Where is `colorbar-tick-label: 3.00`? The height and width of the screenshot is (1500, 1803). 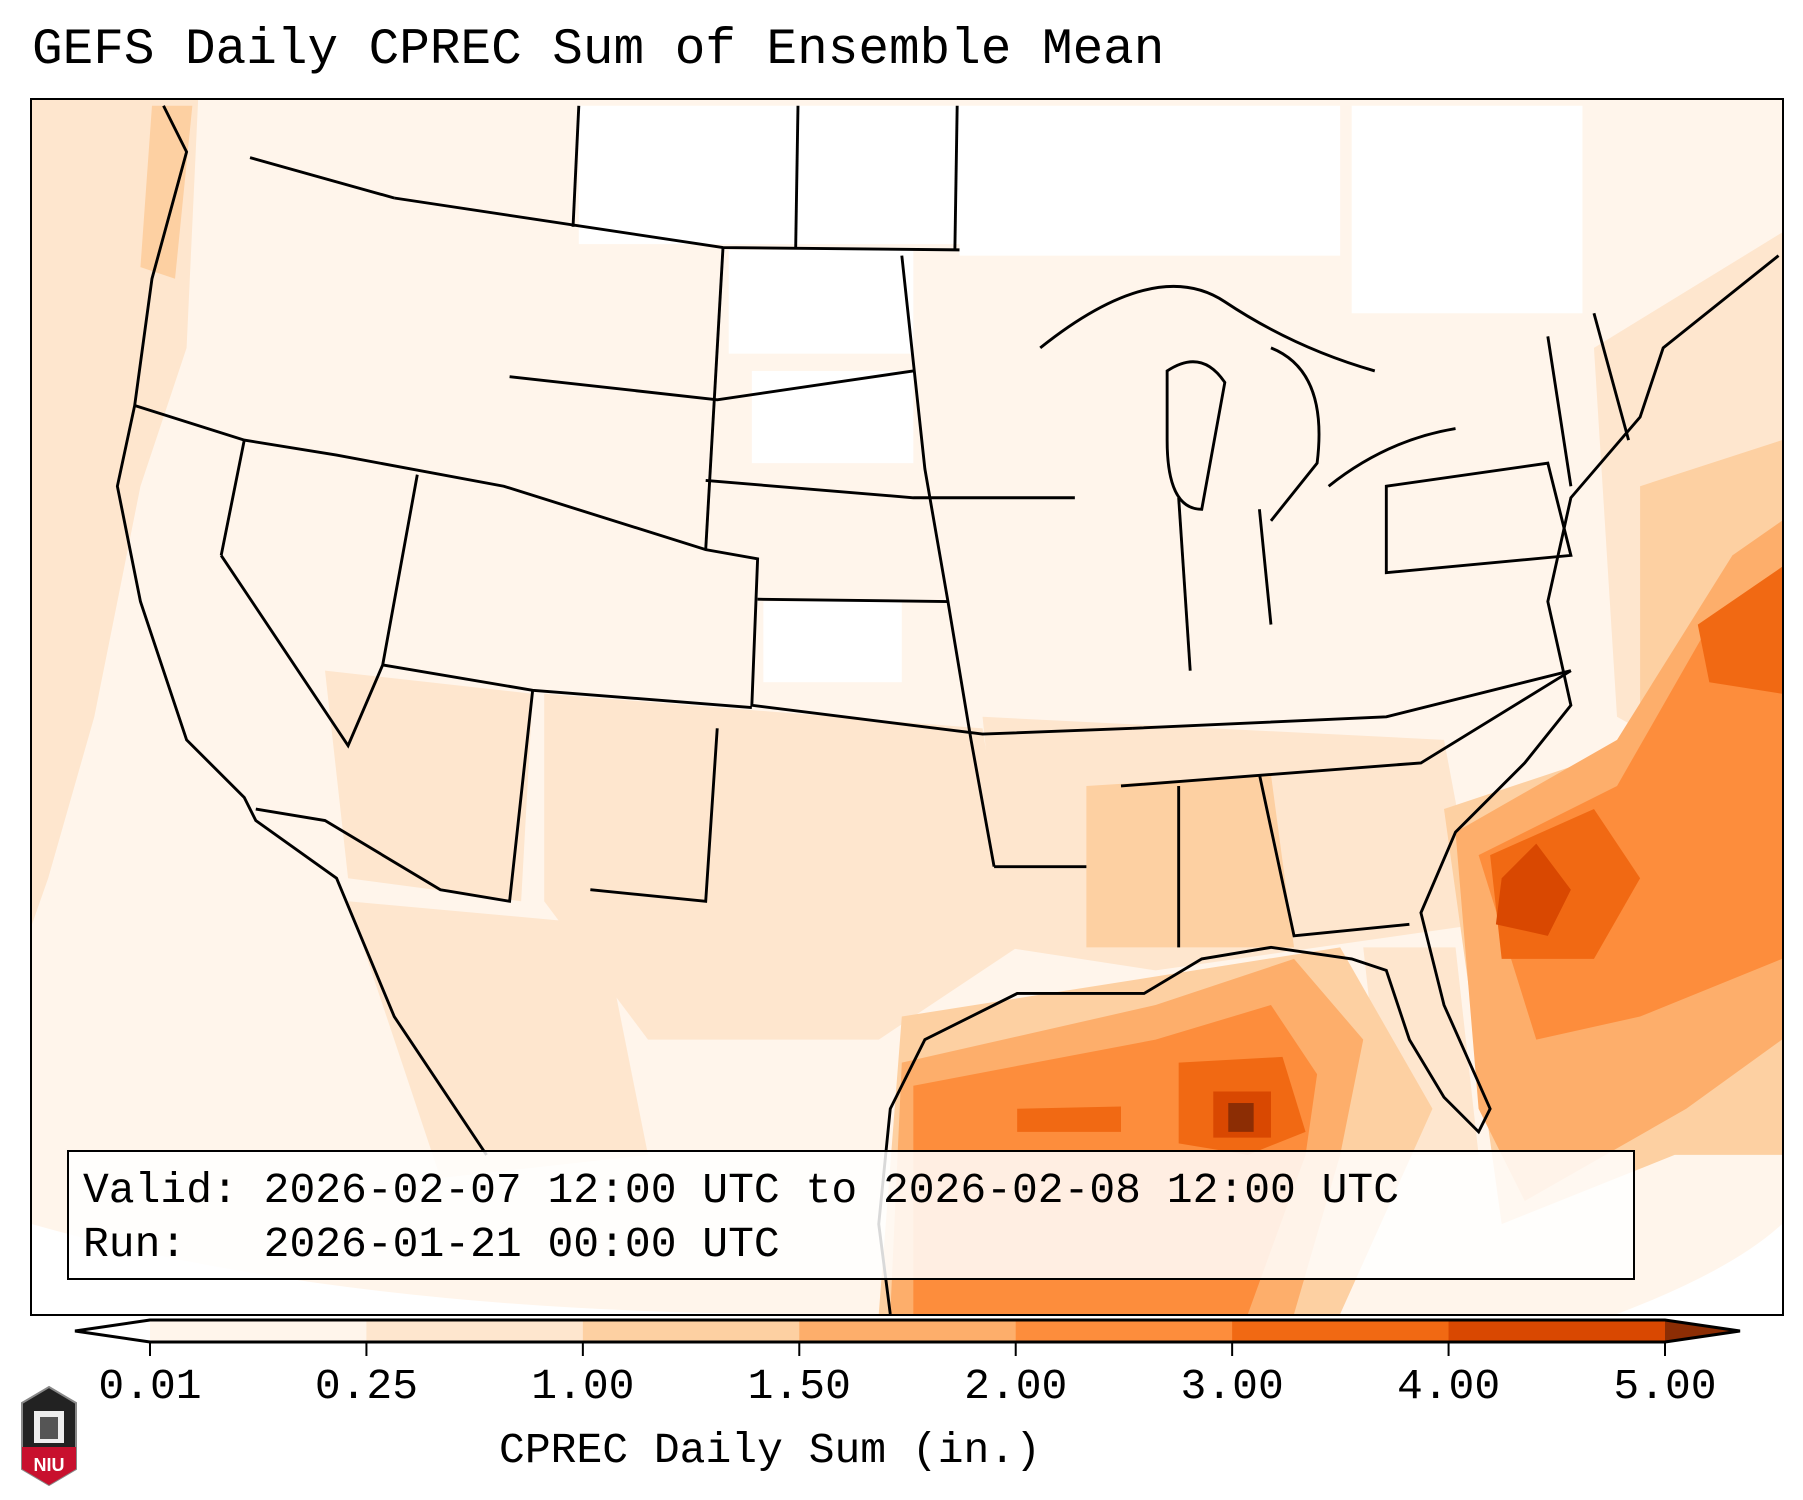 colorbar-tick-label: 3.00 is located at coordinates (1232, 1386).